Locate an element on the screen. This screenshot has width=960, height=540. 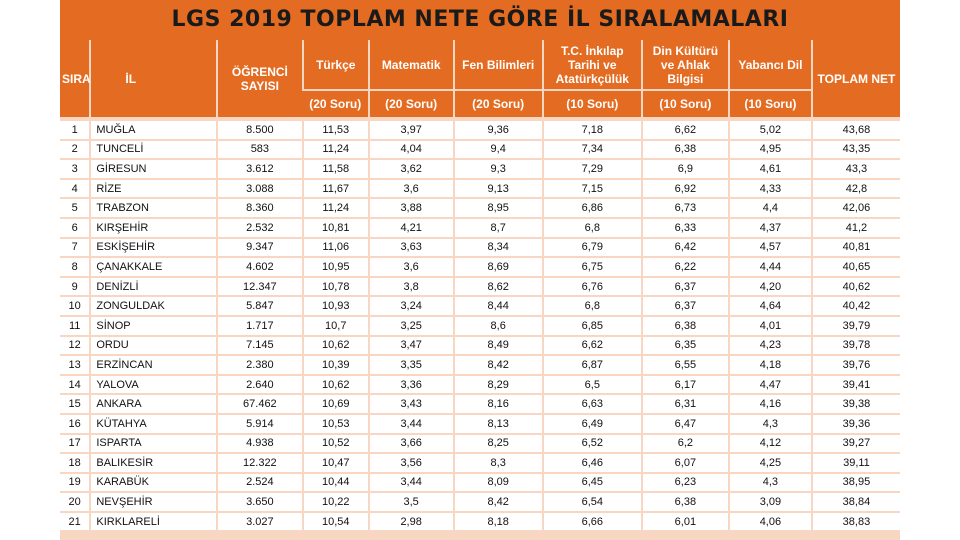
cell-toplam: 42,8 is located at coordinates (855, 189).